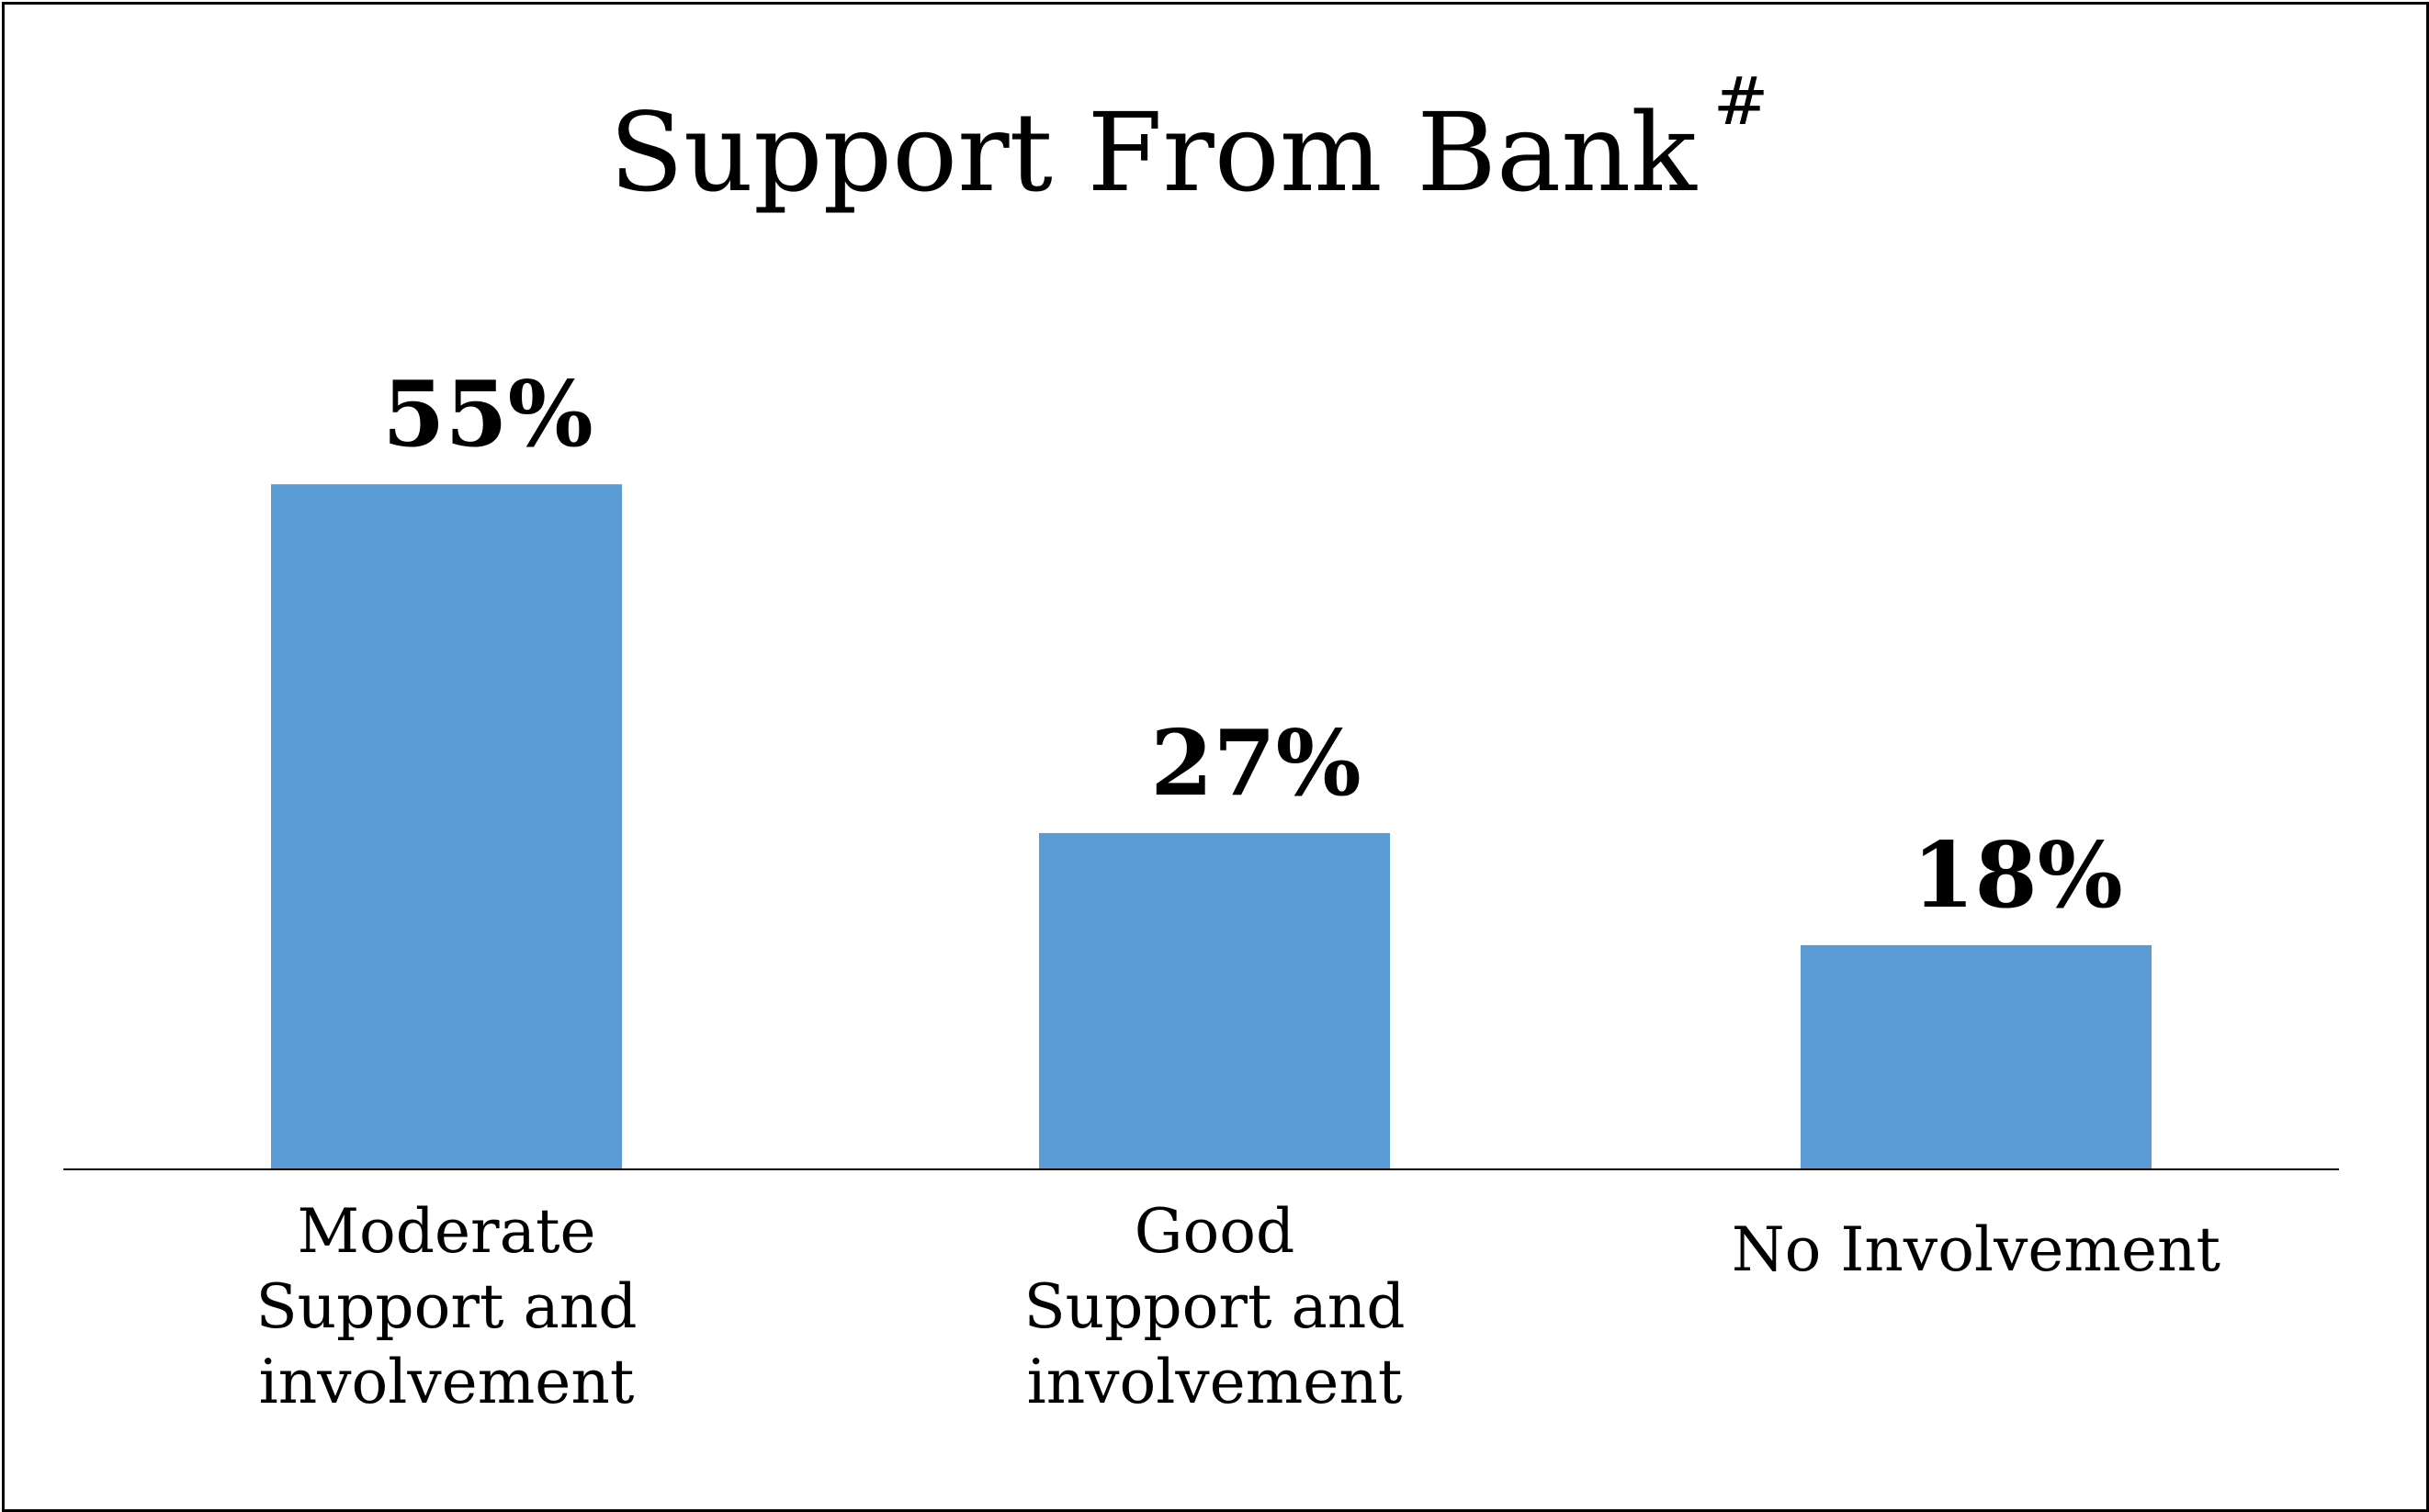  What do you see at coordinates (487, 415) in the screenshot?
I see `data-label: 55%` at bounding box center [487, 415].